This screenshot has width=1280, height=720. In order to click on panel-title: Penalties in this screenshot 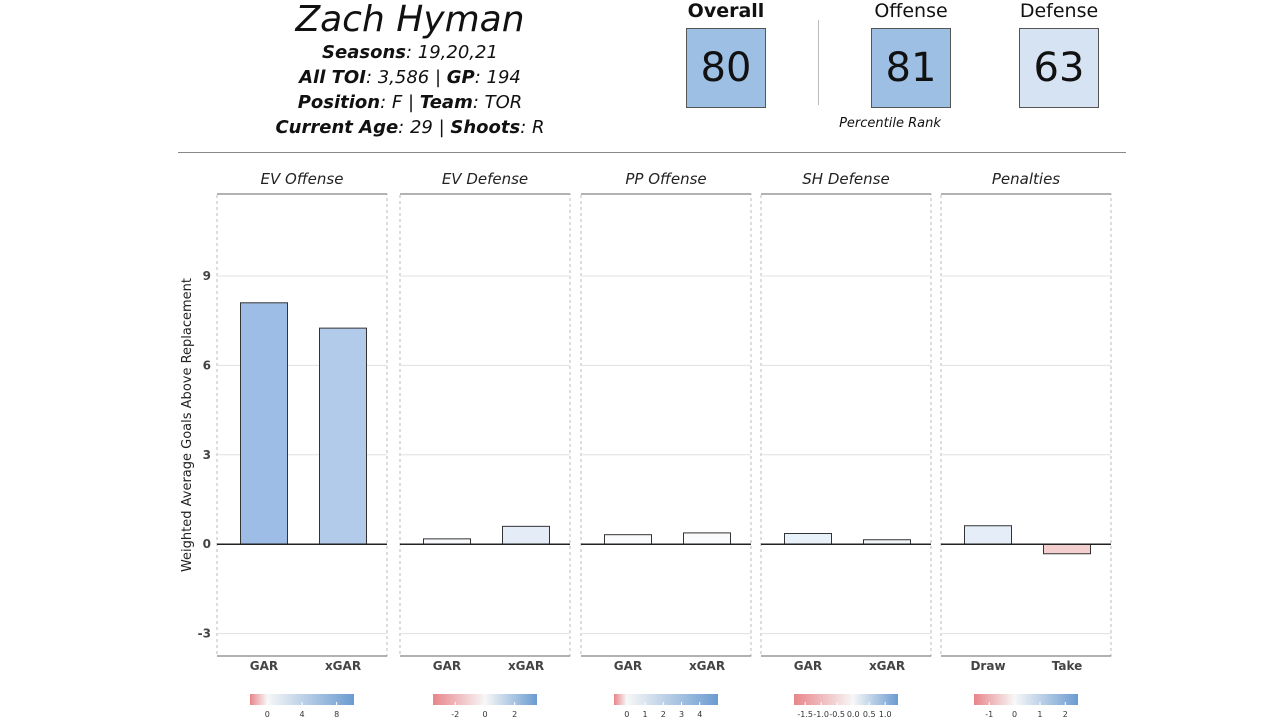, I will do `click(1026, 179)`.